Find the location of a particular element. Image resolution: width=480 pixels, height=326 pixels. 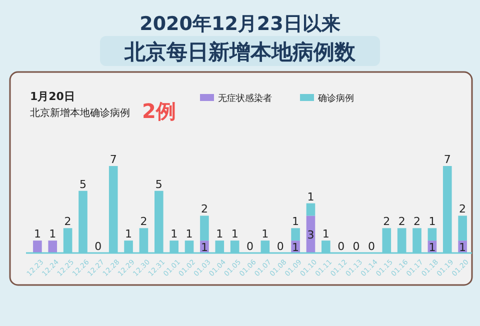

legend-label: 无症状感染者 is located at coordinates (245, 98).